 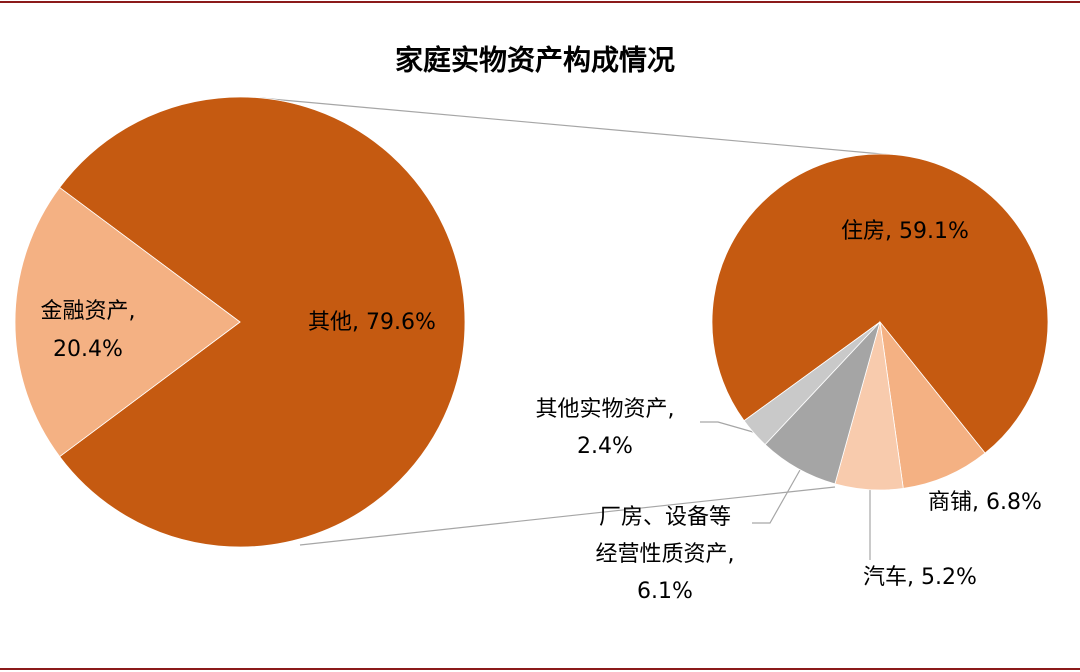 I want to click on data-label: 商铺, 6.8%, so click(x=985, y=502).